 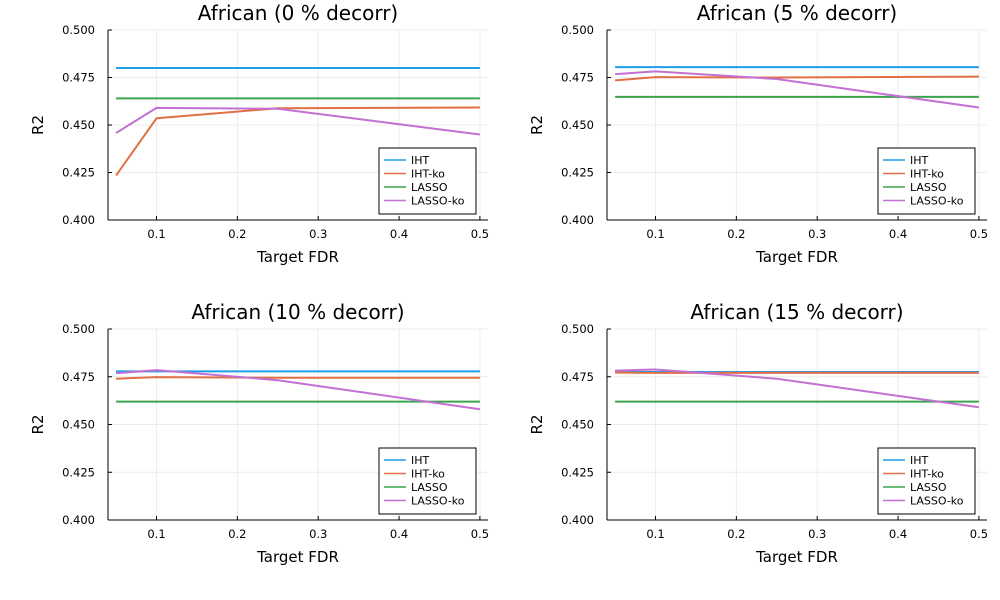 What do you see at coordinates (298, 13) in the screenshot?
I see `chart-title: African (0 % decorr)` at bounding box center [298, 13].